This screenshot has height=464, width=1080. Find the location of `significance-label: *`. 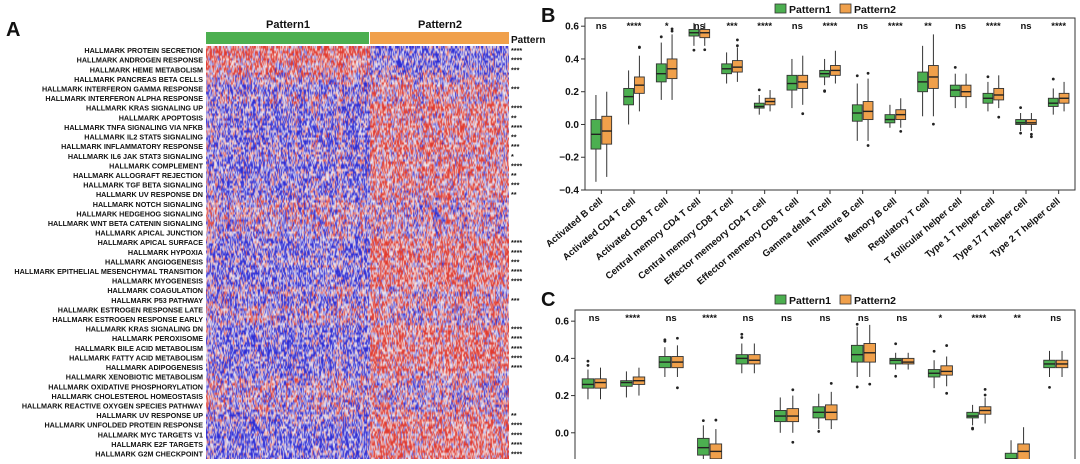

significance-label: * is located at coordinates (667, 26).